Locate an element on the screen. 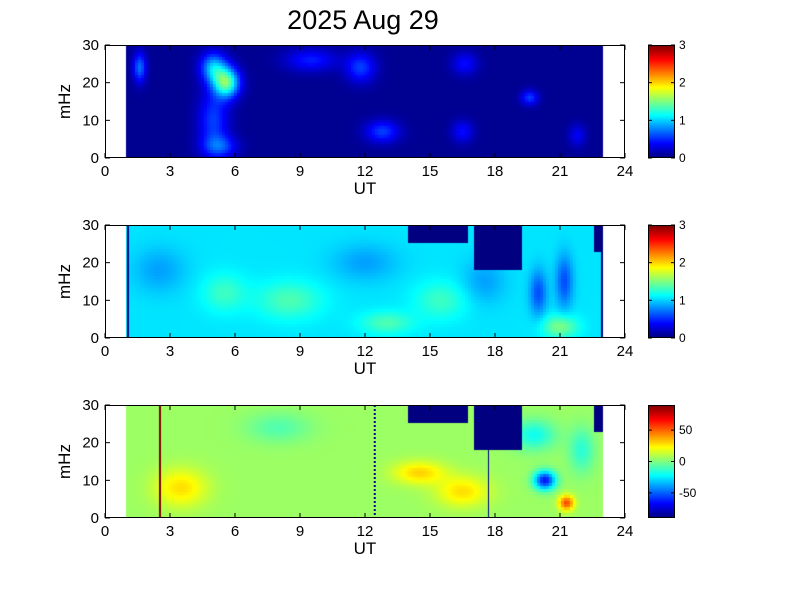 This screenshot has width=801, height=600. colorbar-2: 0 1 2 3 is located at coordinates (667, 281).